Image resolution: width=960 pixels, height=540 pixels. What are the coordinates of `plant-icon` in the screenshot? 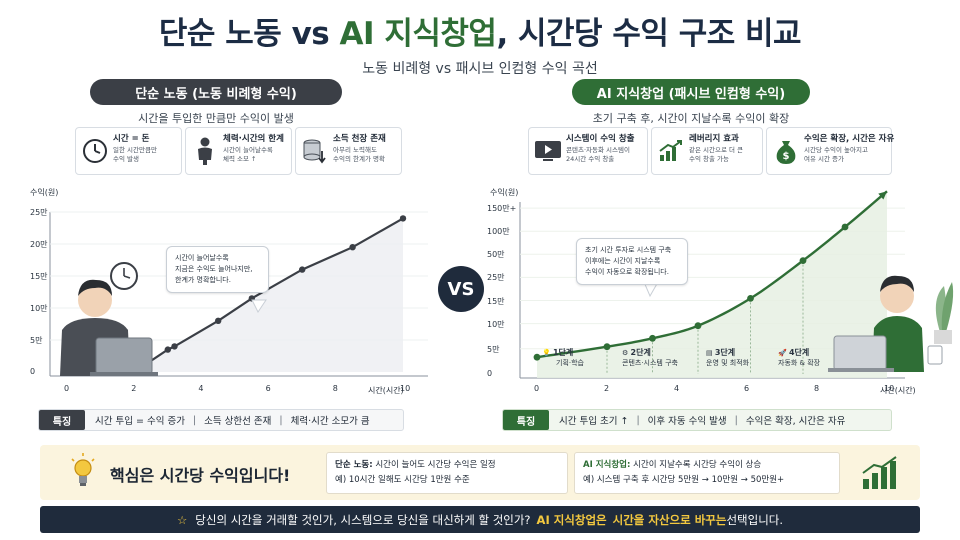 It's located at (944, 313).